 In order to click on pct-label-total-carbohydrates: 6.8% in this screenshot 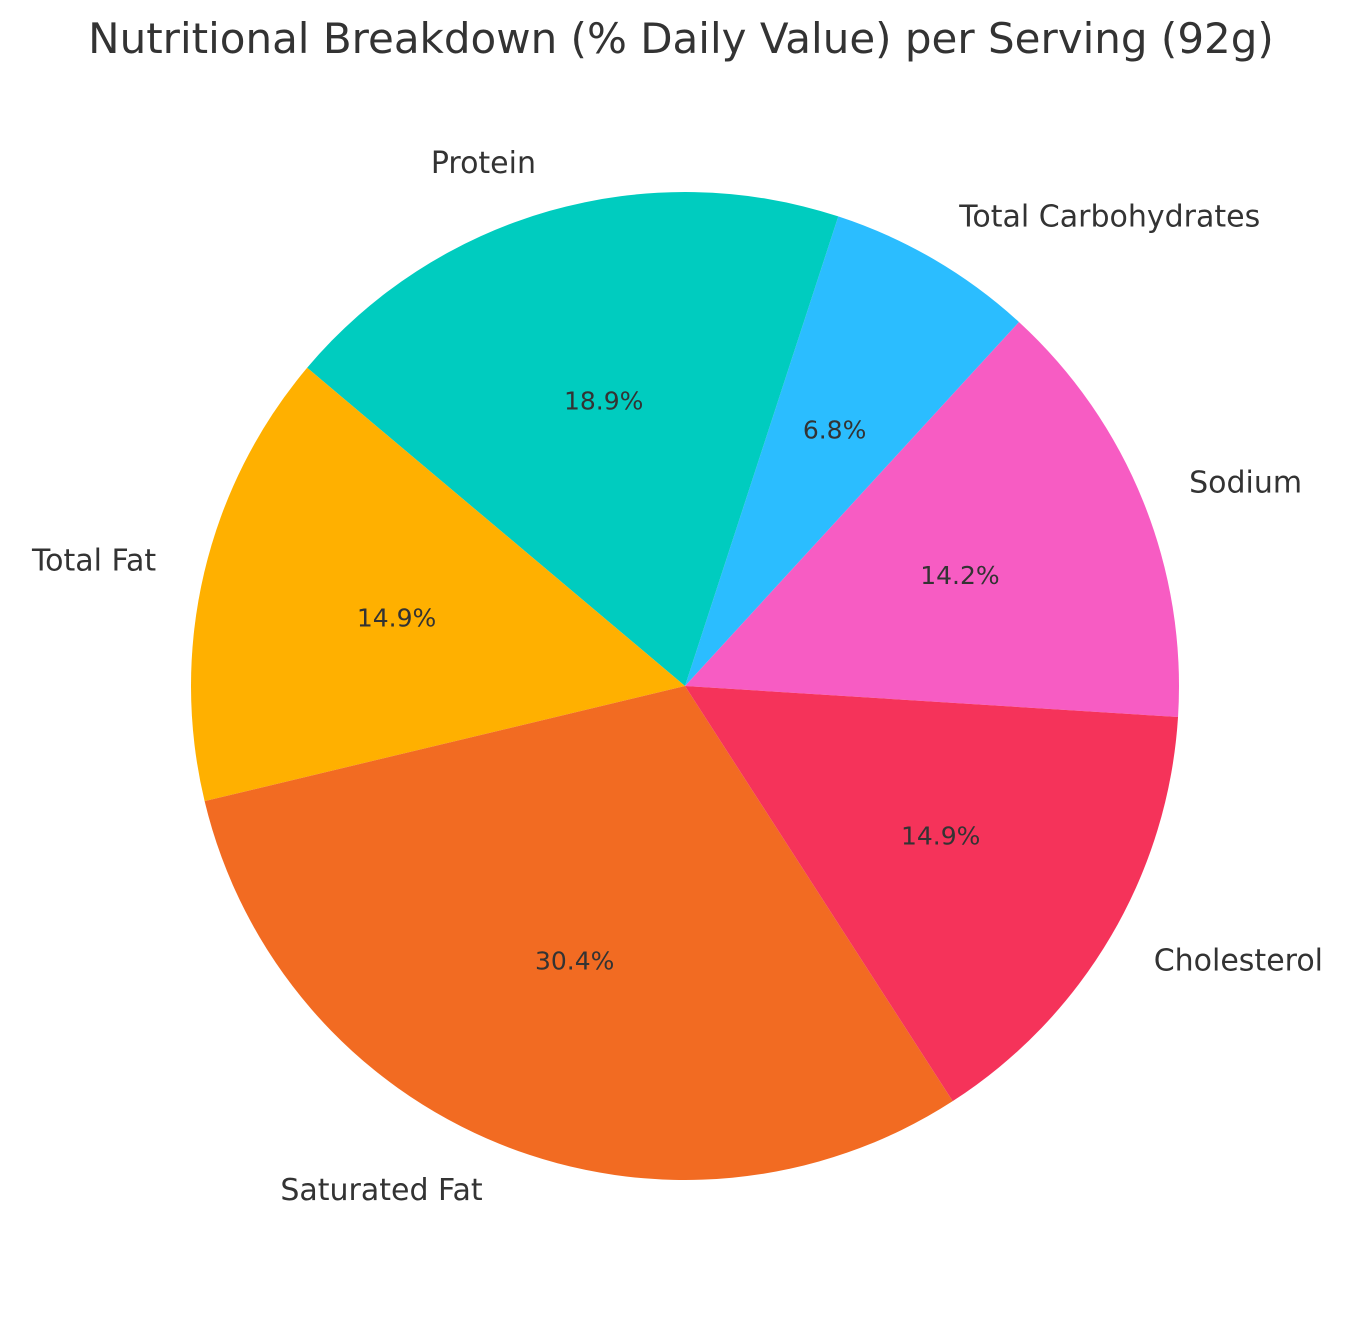, I will do `click(835, 430)`.